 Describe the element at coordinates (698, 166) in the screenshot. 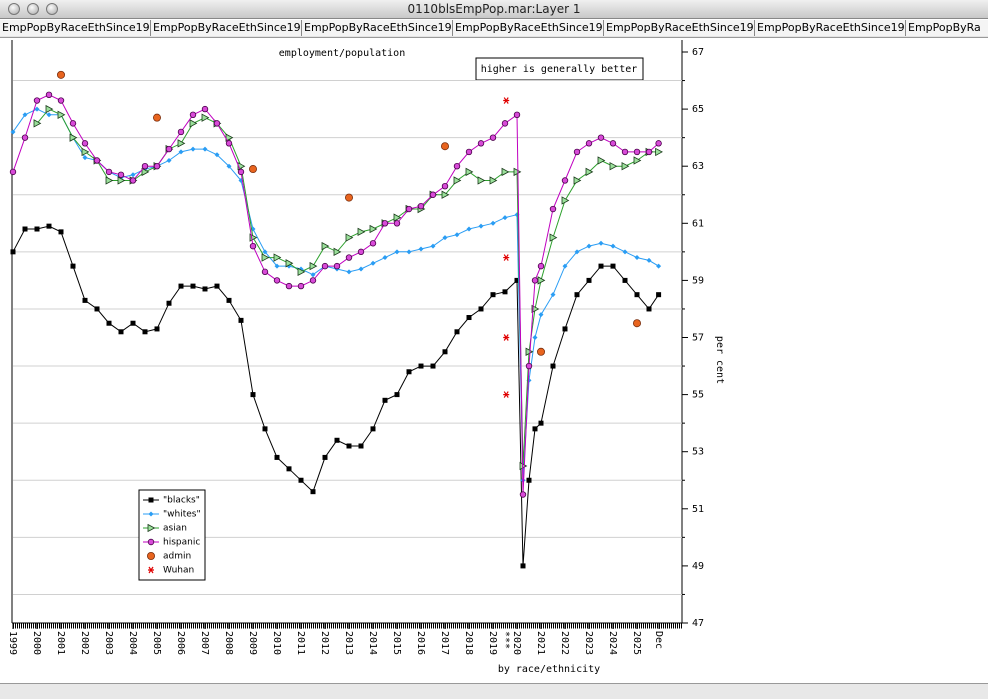

I see `y-tick-label: 63` at that location.